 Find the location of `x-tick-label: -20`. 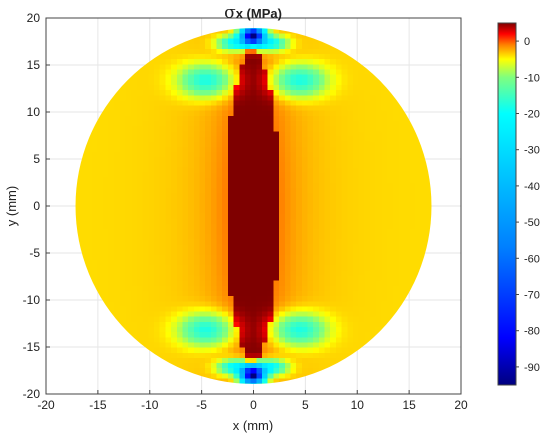

x-tick-label: -20 is located at coordinates (46, 405).